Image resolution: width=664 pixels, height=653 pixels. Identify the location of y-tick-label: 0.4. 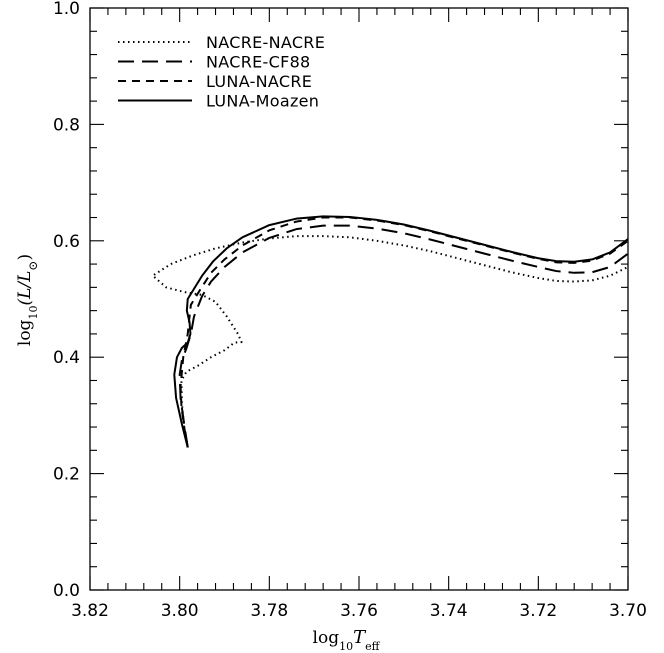
(66, 358).